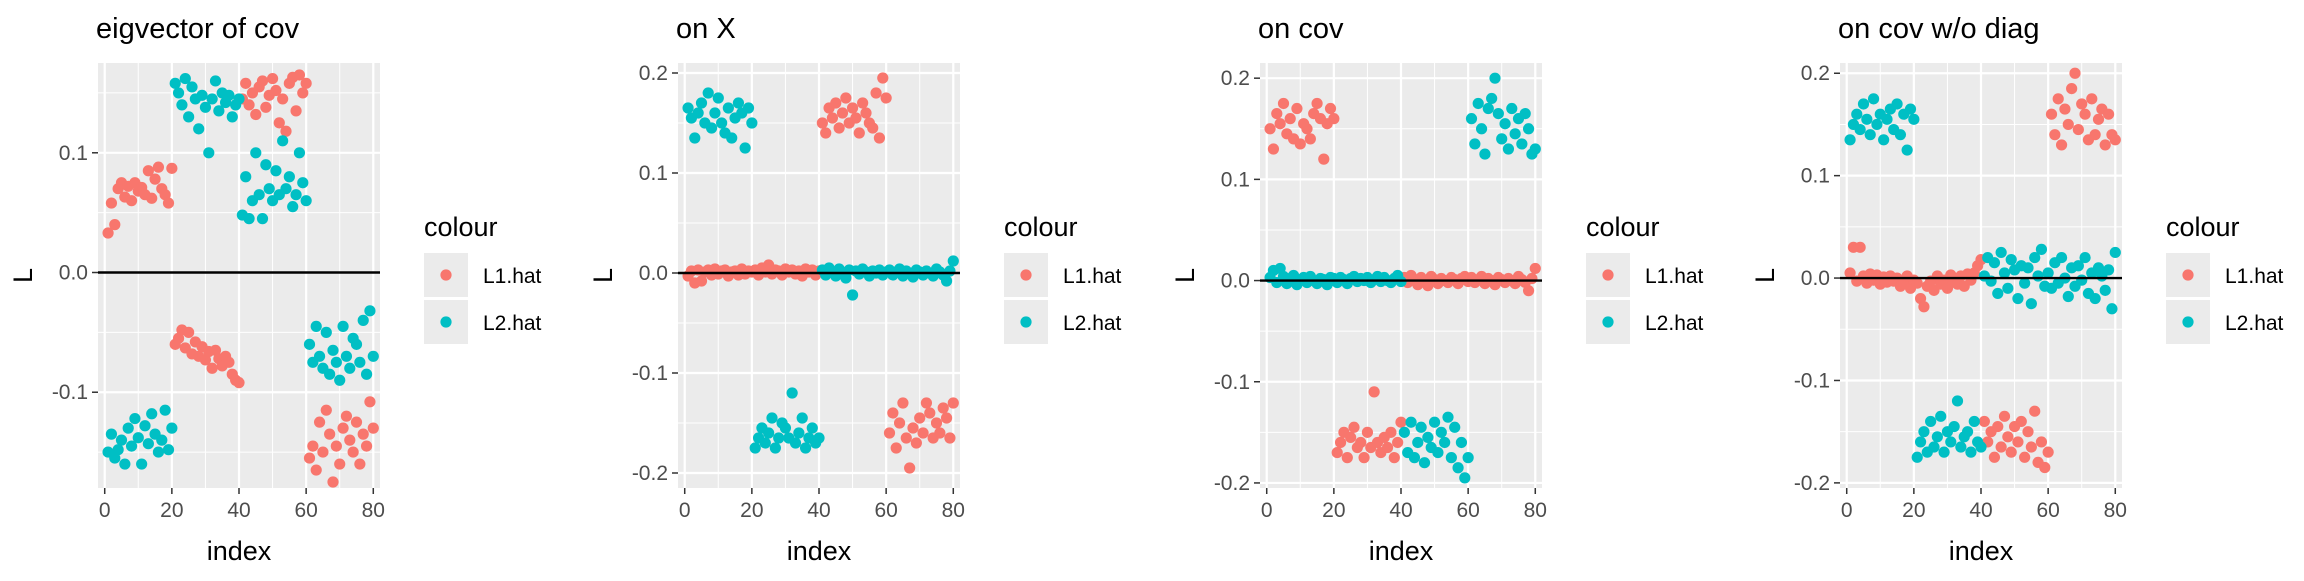 This screenshot has width=2304, height=581. I want to click on x-tick-label: 60, so click(2047, 510).